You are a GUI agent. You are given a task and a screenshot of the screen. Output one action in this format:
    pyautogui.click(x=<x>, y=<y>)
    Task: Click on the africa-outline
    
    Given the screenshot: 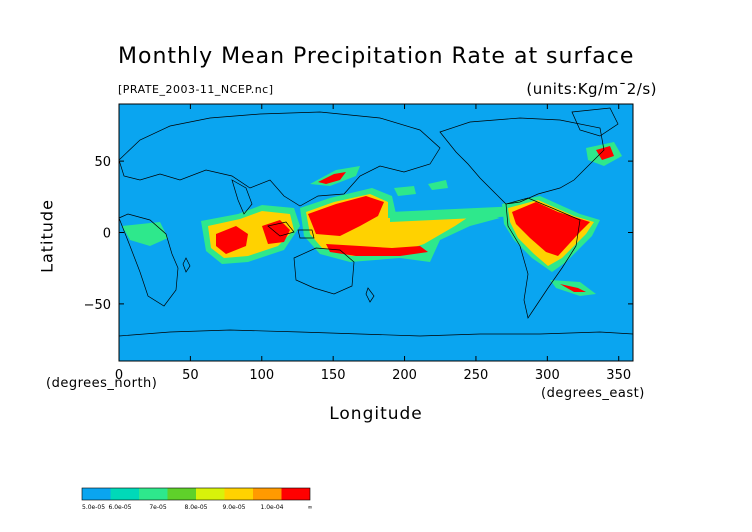 What is the action you would take?
    pyautogui.click(x=148, y=260)
    